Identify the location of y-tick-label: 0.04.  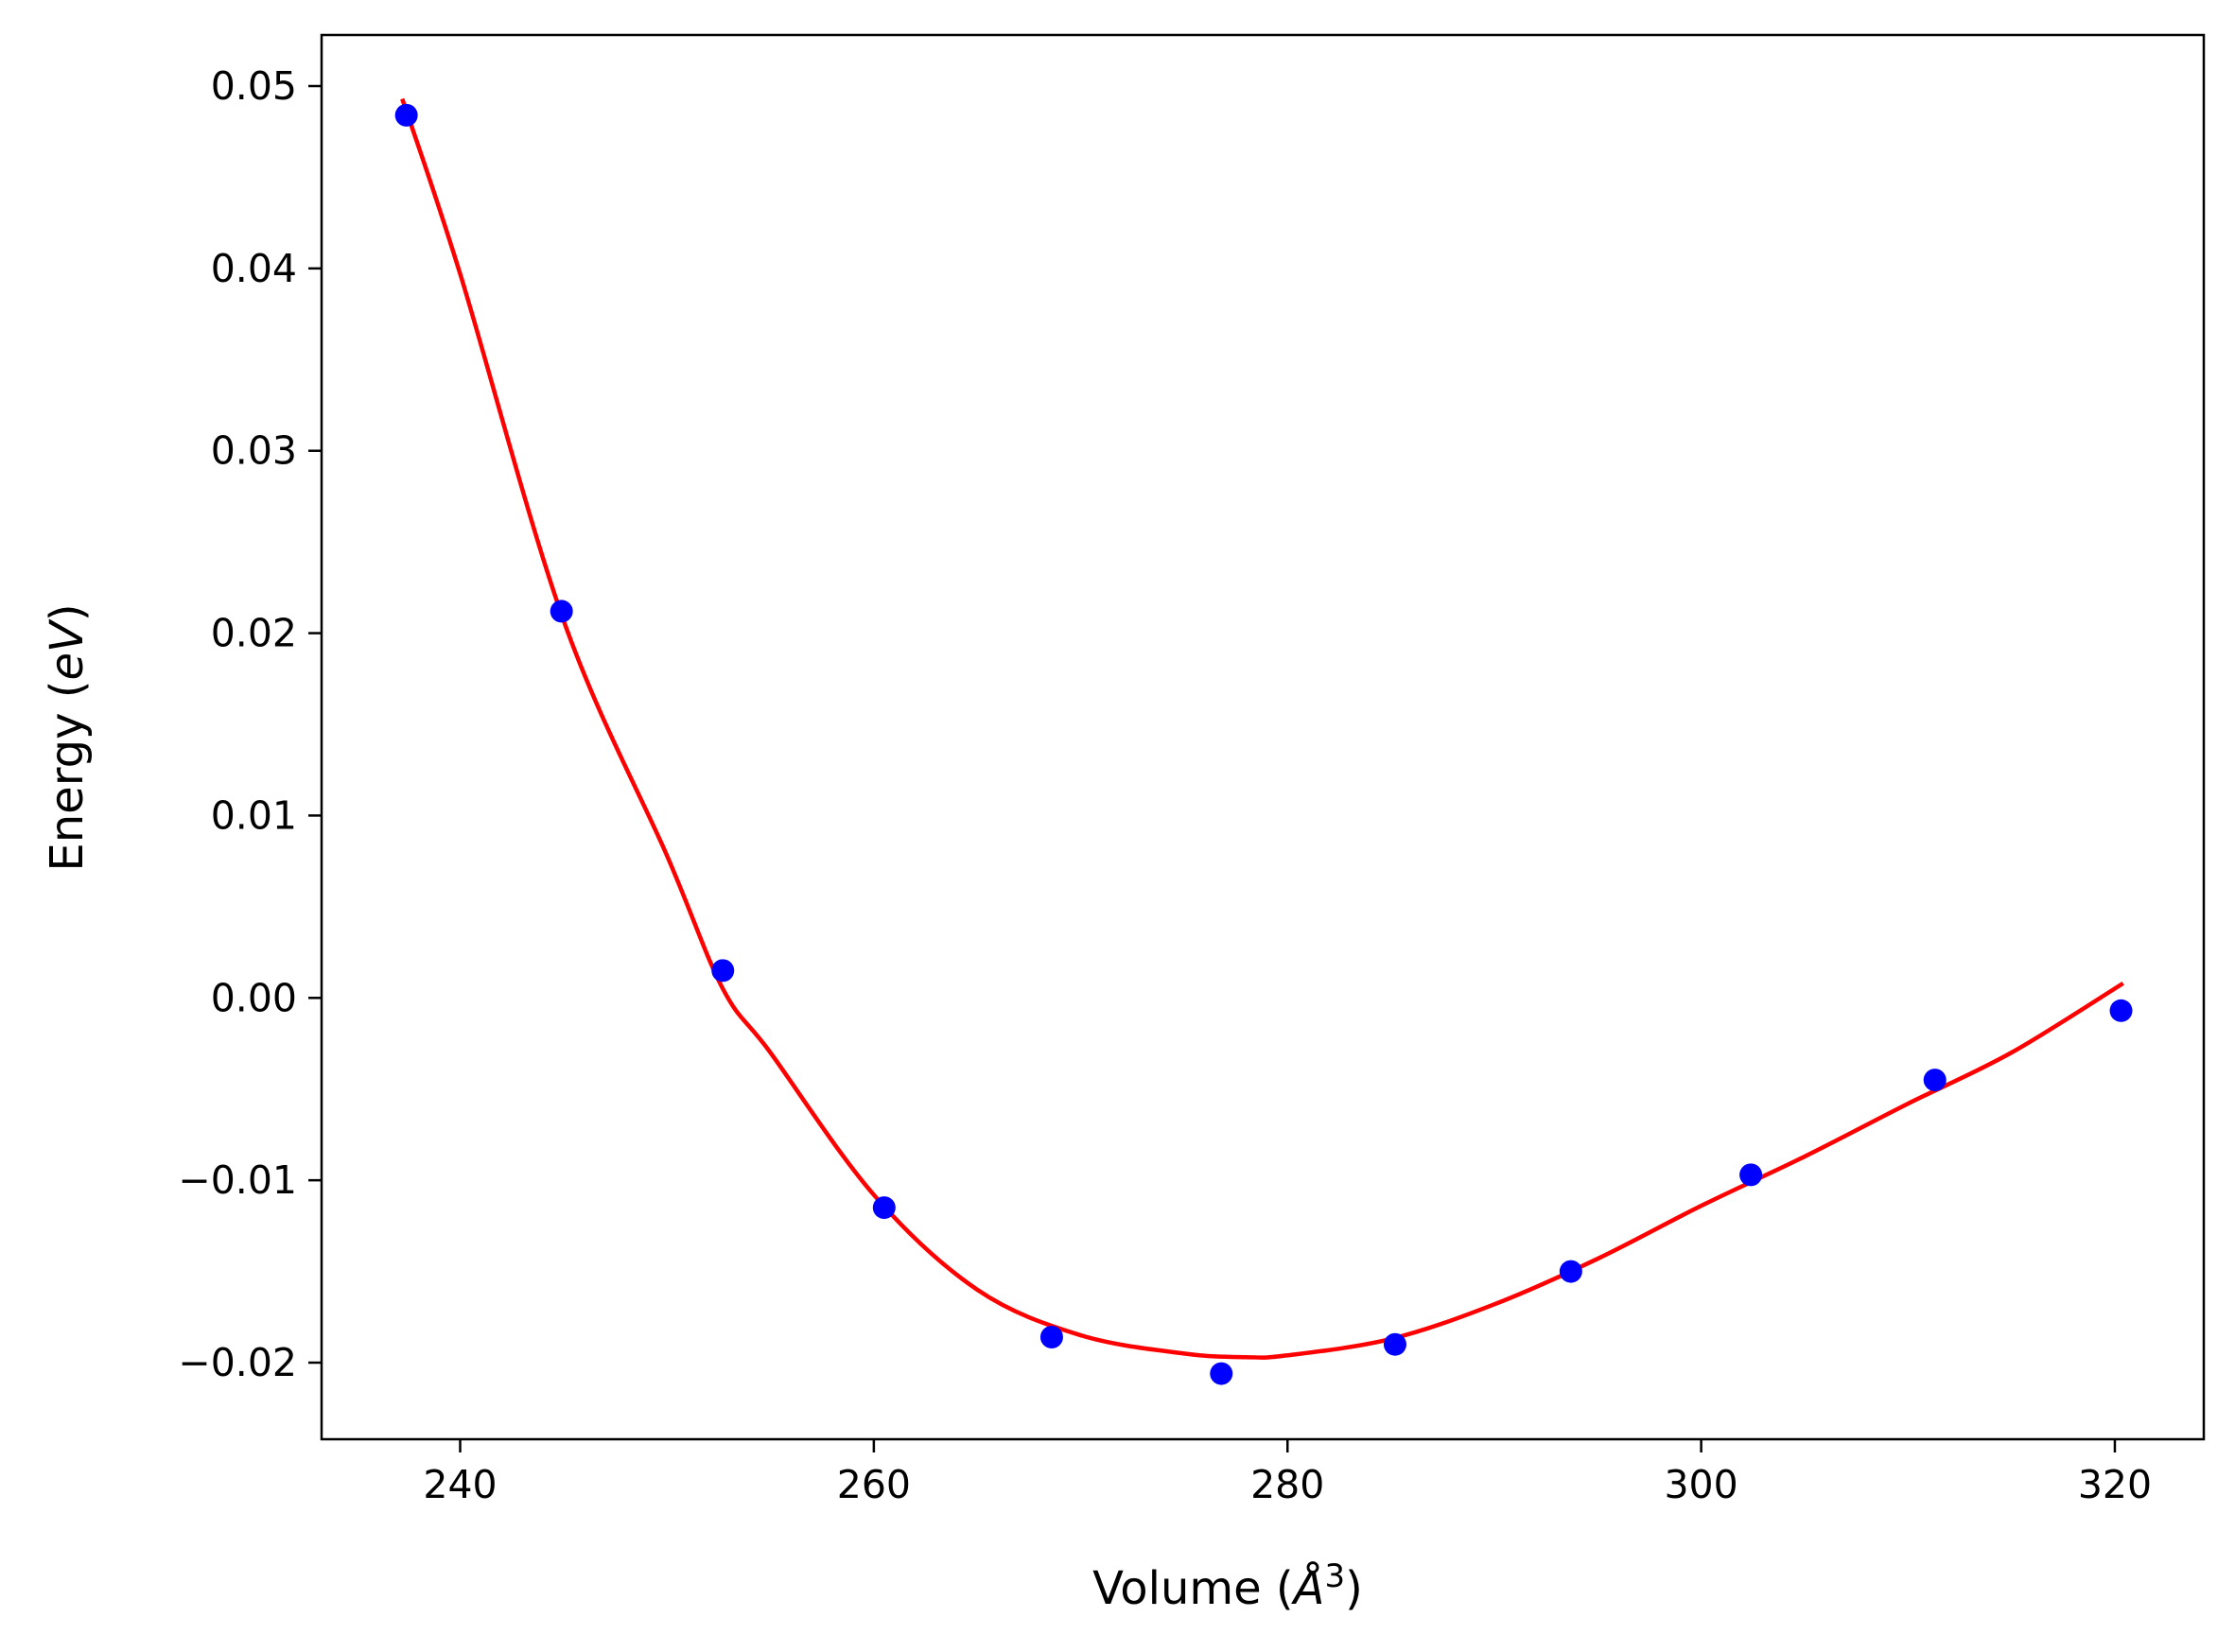
(254, 269).